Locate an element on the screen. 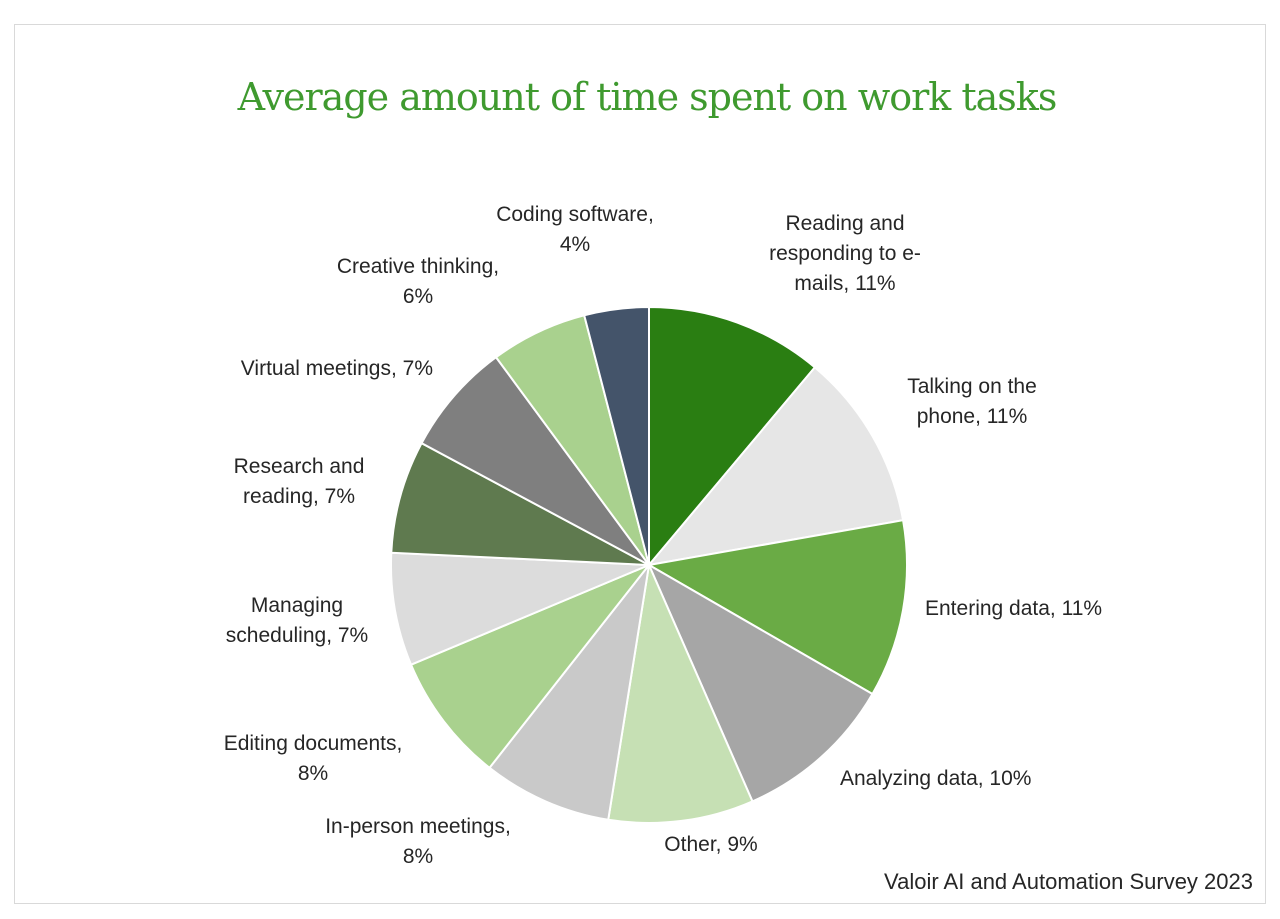 The image size is (1280, 919). slice-label-entering-data: Entering data, 11% is located at coordinates (1013, 608).